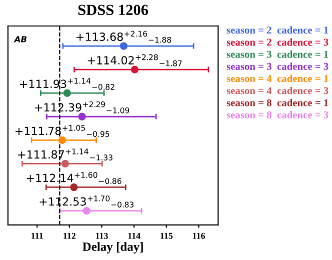 Image resolution: width=332 pixels, height=260 pixels. I want to click on data-label: +111.78$^{+1.05}$$_{−0.95}$, so click(63, 130).